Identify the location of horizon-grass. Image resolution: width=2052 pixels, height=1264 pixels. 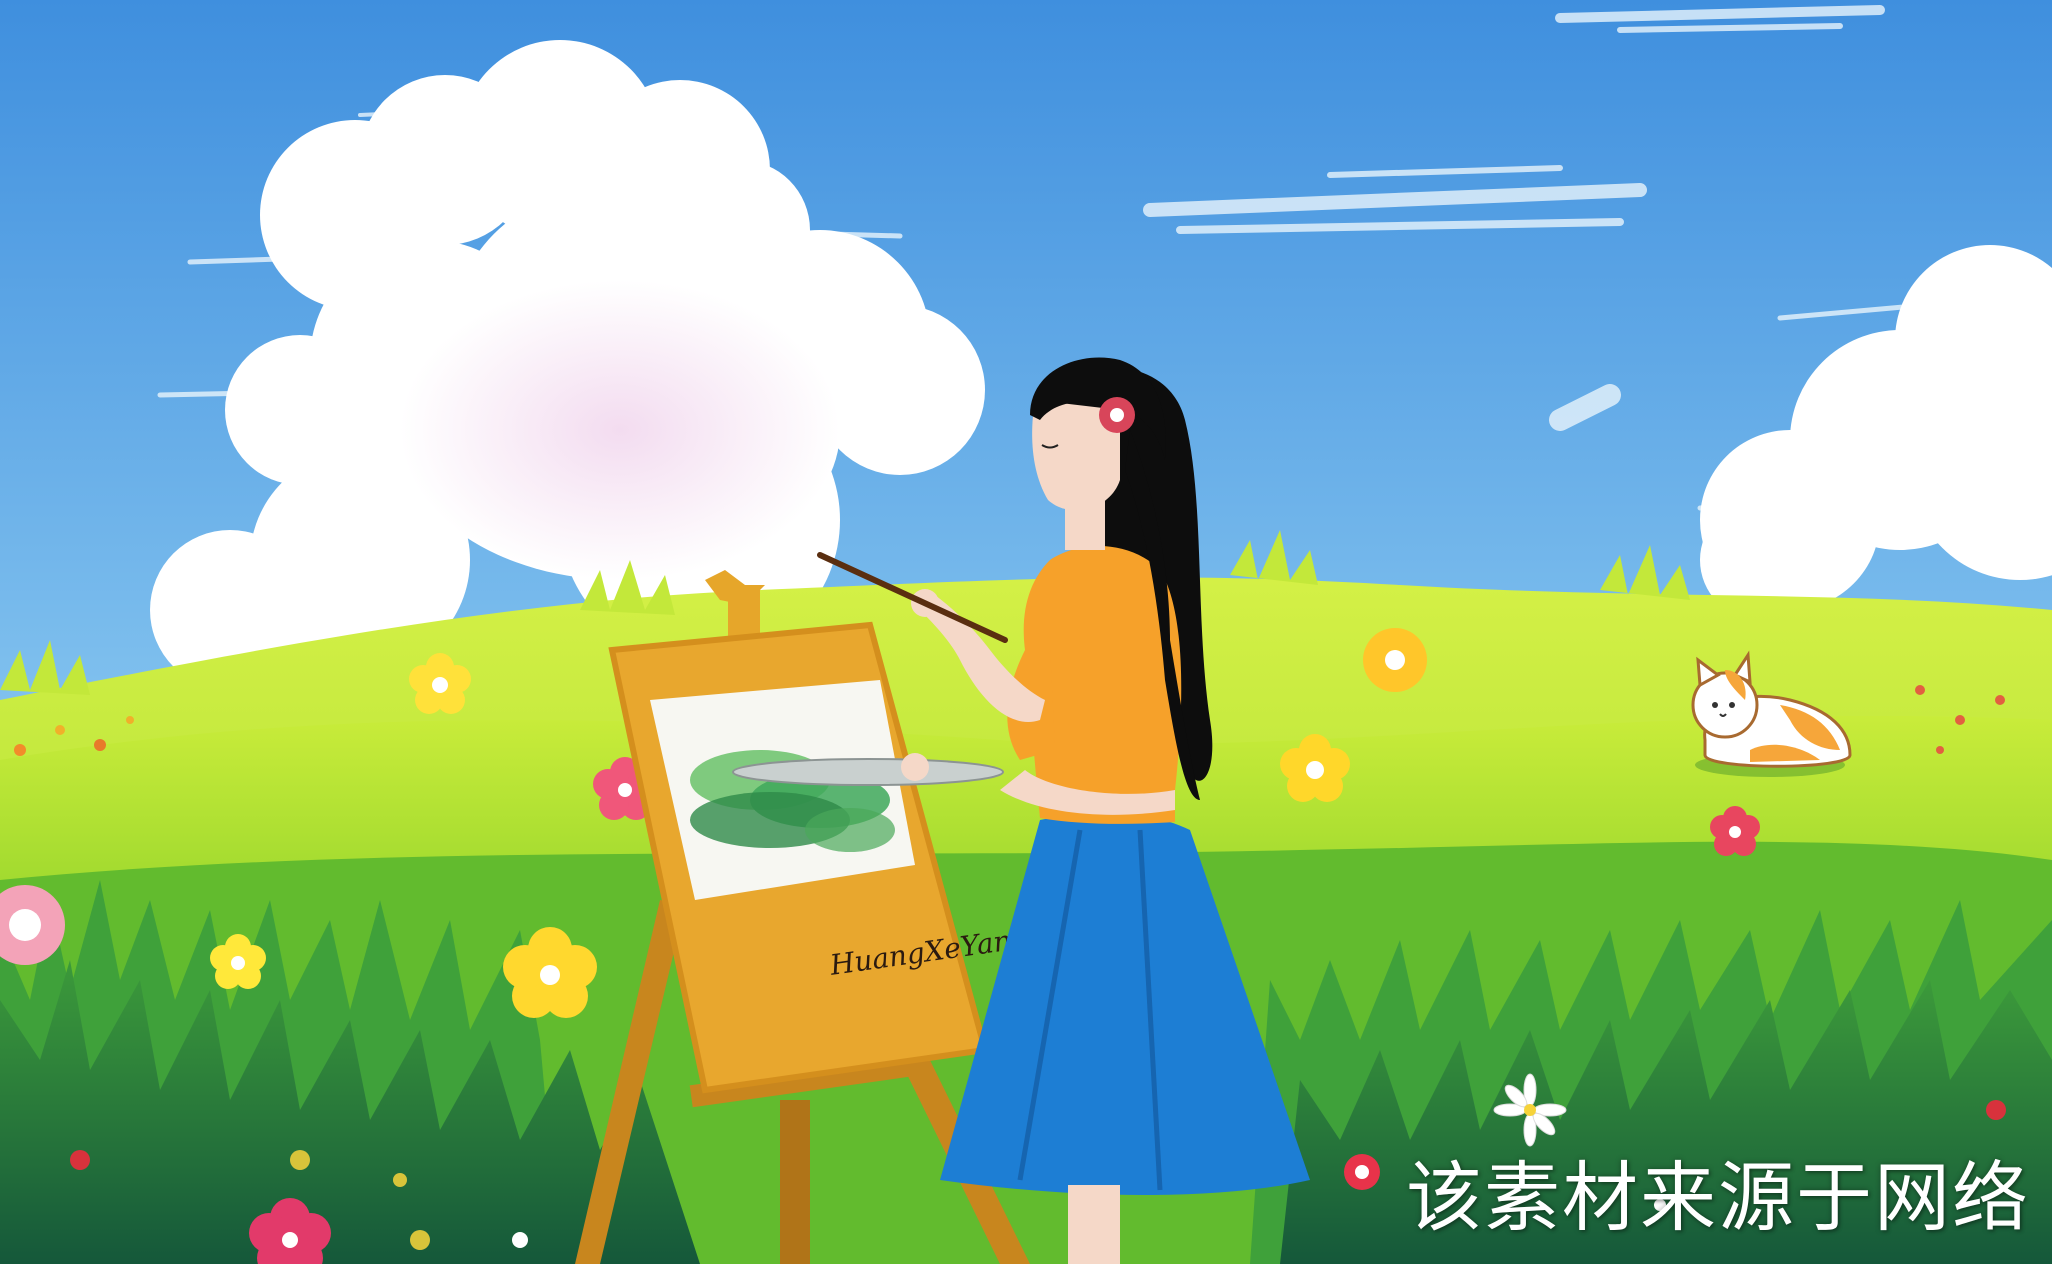
(845, 612).